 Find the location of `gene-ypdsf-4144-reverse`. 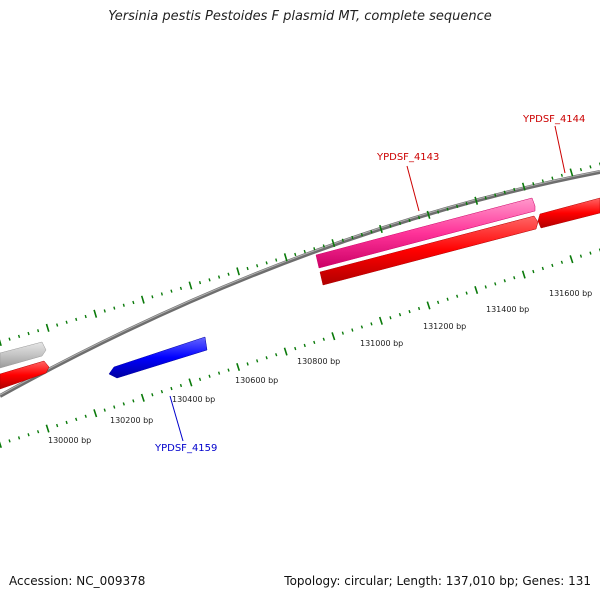

gene-ypdsf-4144-reverse is located at coordinates (568, 213).